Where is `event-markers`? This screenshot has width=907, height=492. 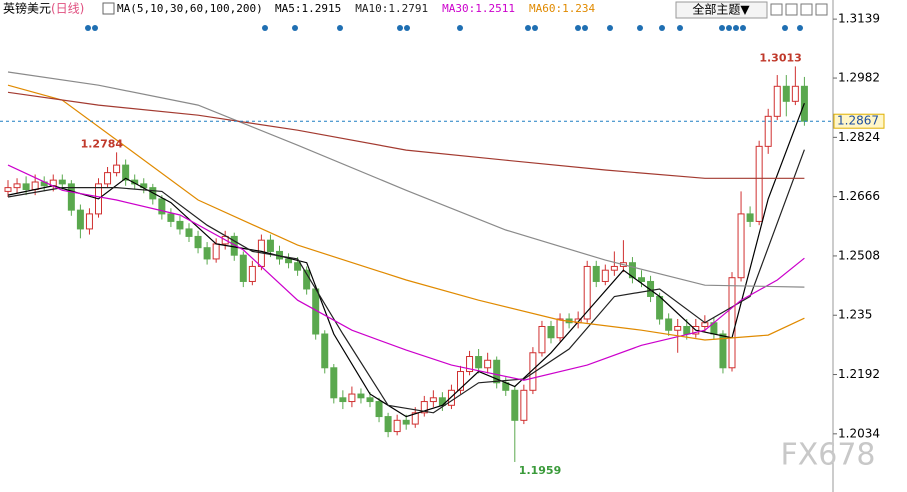
event-markers is located at coordinates (444, 28).